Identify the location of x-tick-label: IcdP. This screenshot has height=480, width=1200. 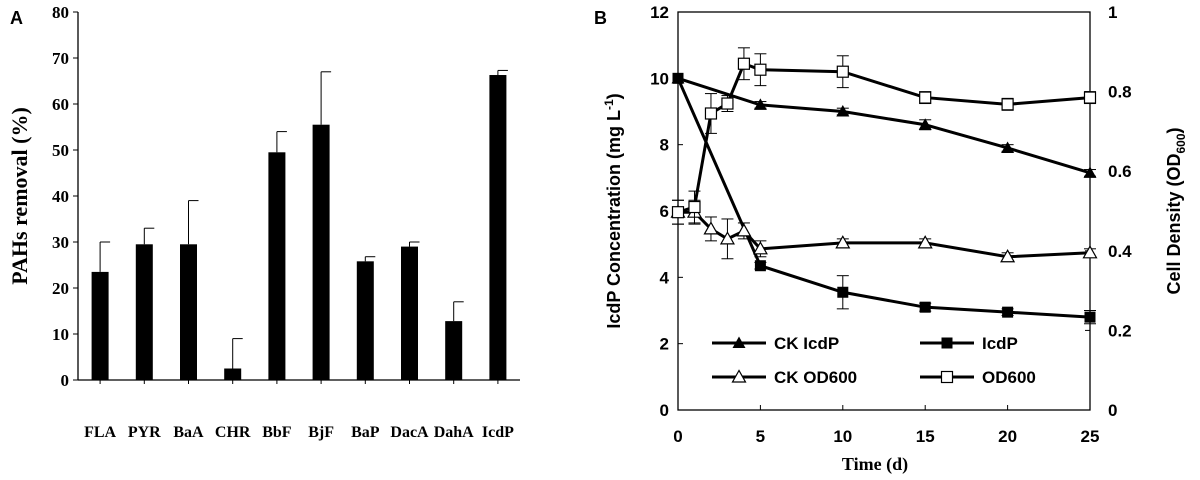
(498, 432).